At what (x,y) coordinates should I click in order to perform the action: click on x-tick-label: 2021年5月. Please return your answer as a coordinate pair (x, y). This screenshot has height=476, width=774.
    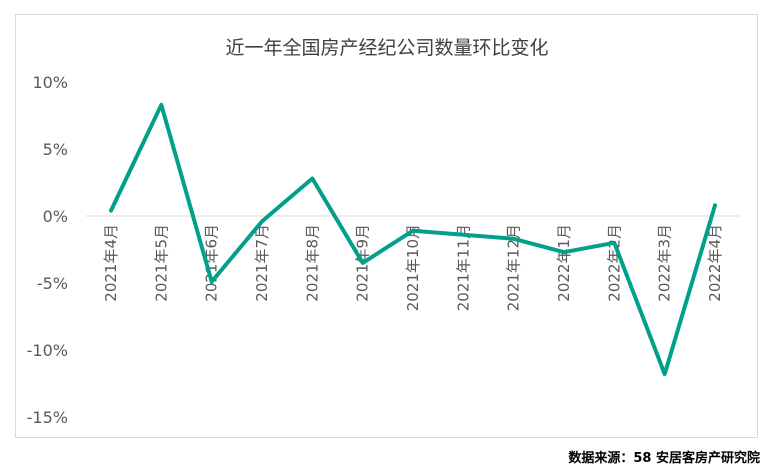
    Looking at the image, I should click on (161, 263).